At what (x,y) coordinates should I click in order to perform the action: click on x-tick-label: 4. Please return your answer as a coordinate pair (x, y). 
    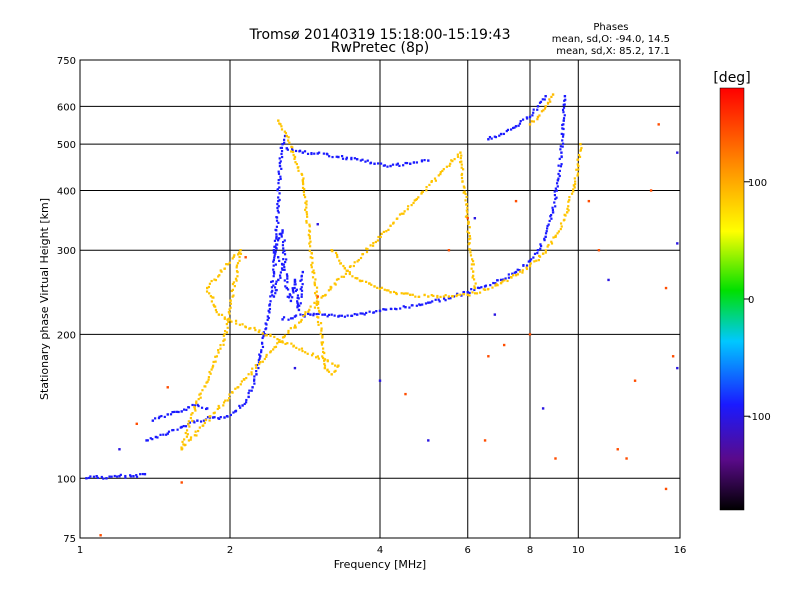
    Looking at the image, I should click on (380, 550).